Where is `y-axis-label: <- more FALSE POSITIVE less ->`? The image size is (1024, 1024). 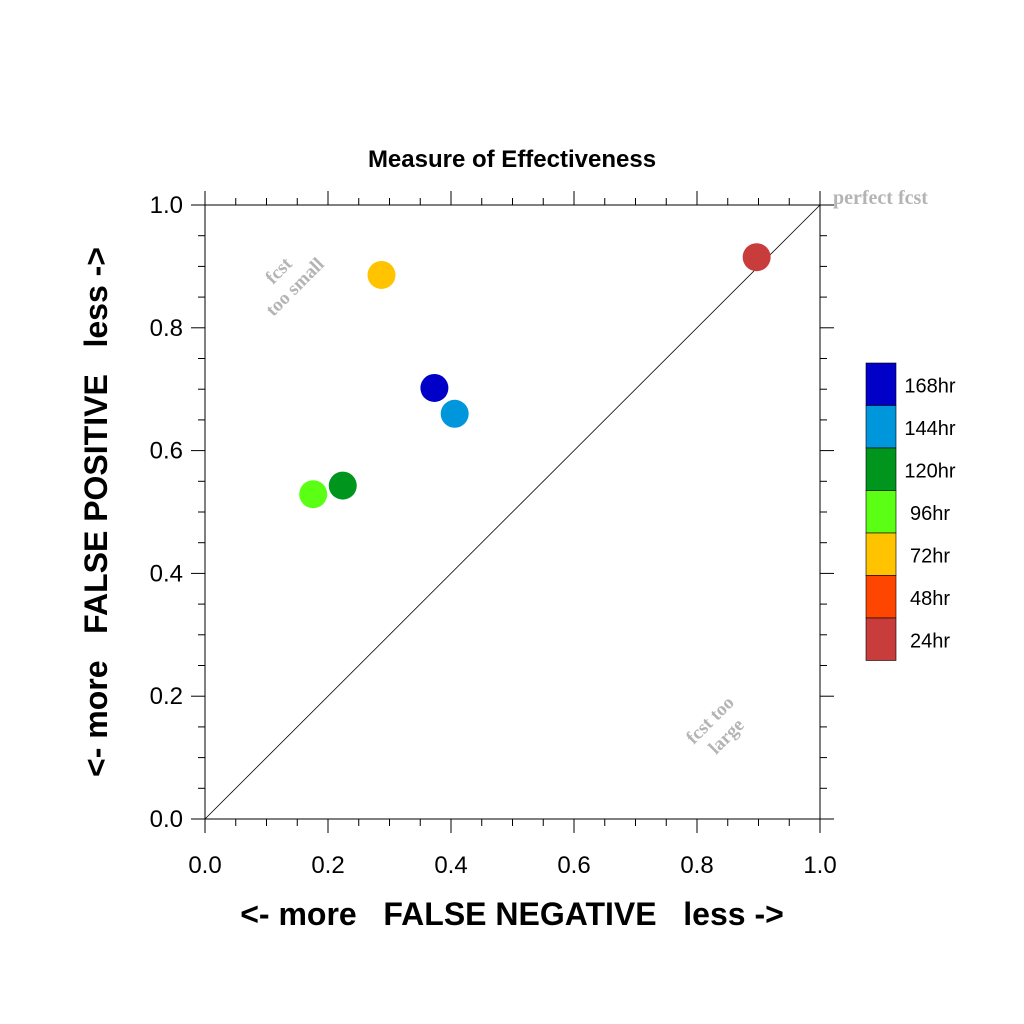
y-axis-label: <- more FALSE POSITIVE less -> is located at coordinates (96, 512).